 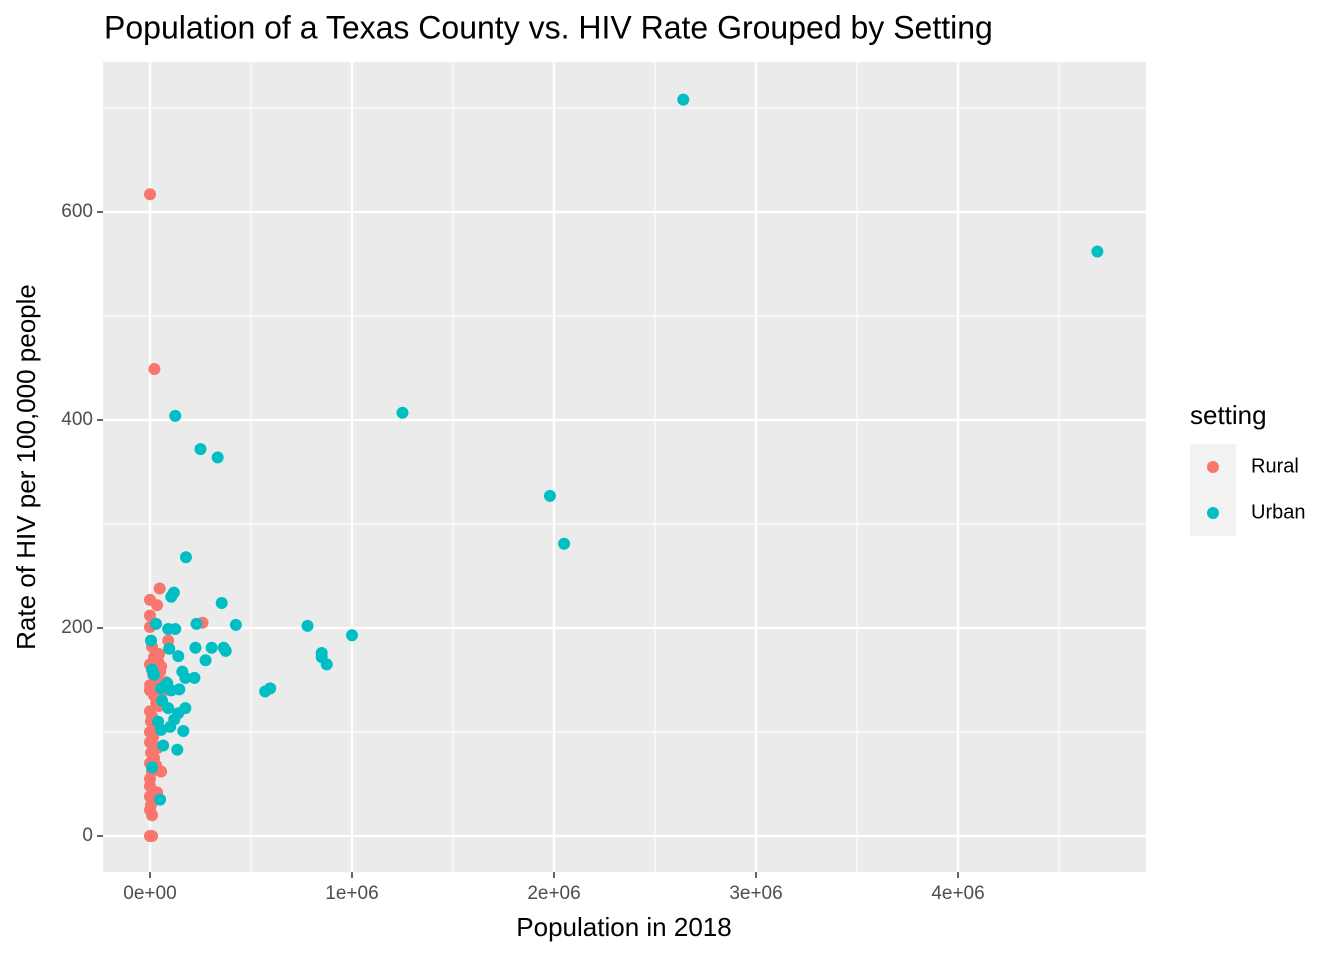 What do you see at coordinates (957, 893) in the screenshot?
I see `x-tick-label: 4e+06` at bounding box center [957, 893].